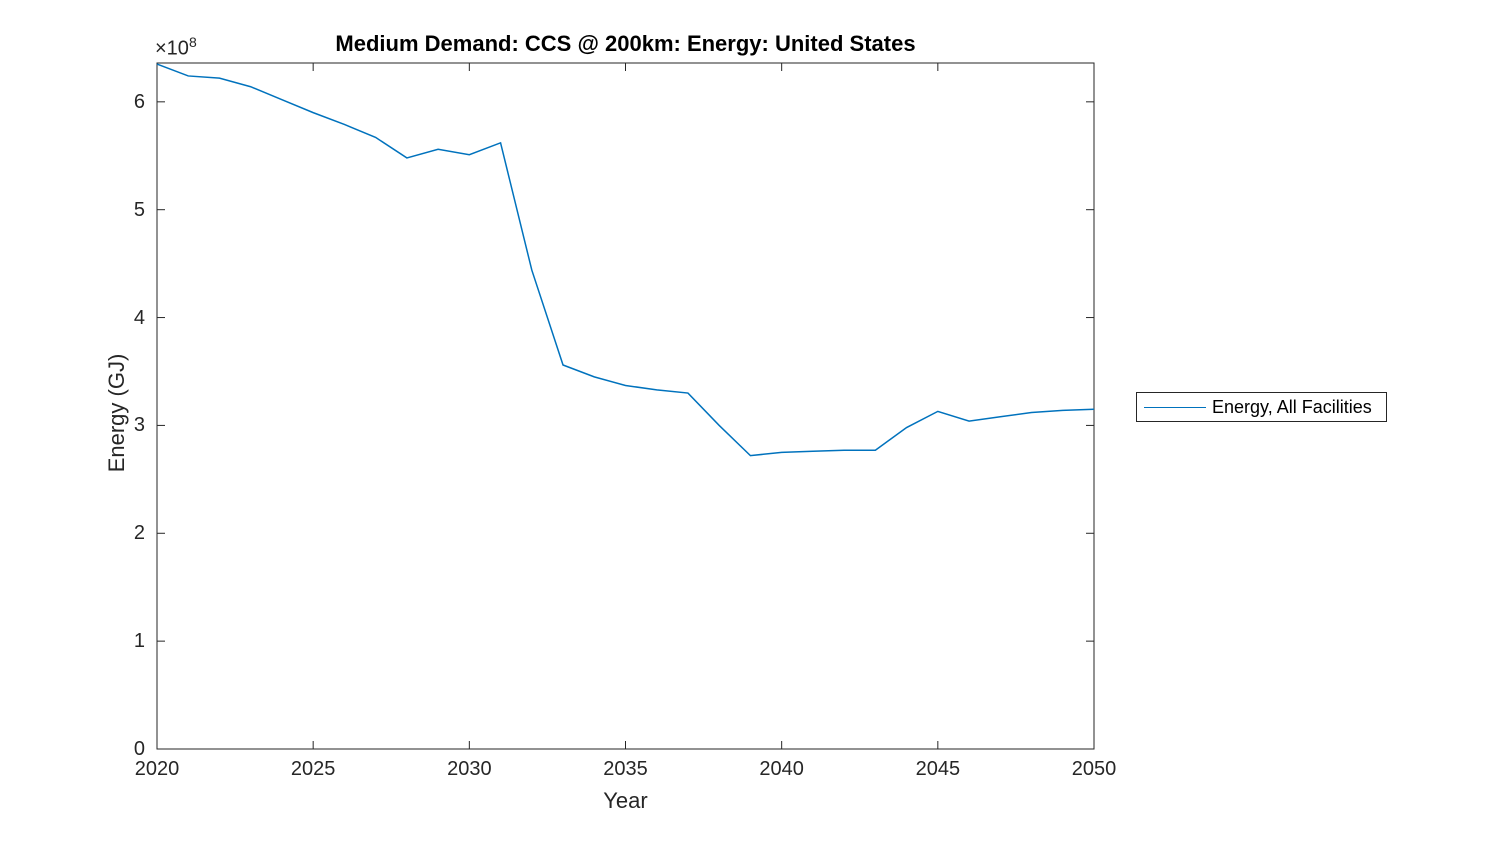 Image resolution: width=1500 pixels, height=844 pixels. Describe the element at coordinates (139, 749) in the screenshot. I see `y-tick-label: 0` at that location.